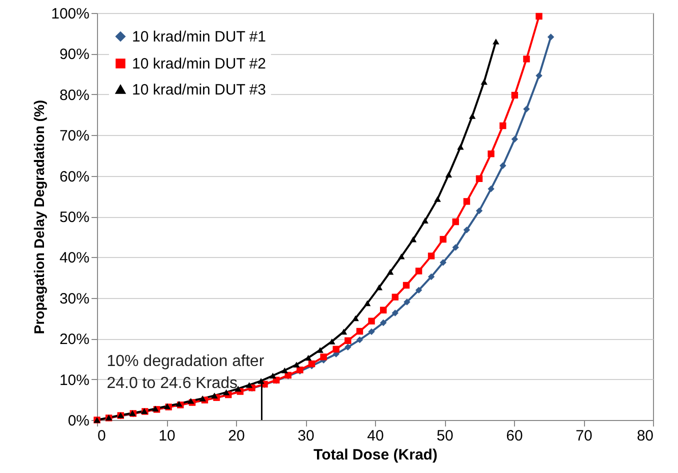  What do you see at coordinates (74, 299) in the screenshot?
I see `y-tick-label: 30%` at bounding box center [74, 299].